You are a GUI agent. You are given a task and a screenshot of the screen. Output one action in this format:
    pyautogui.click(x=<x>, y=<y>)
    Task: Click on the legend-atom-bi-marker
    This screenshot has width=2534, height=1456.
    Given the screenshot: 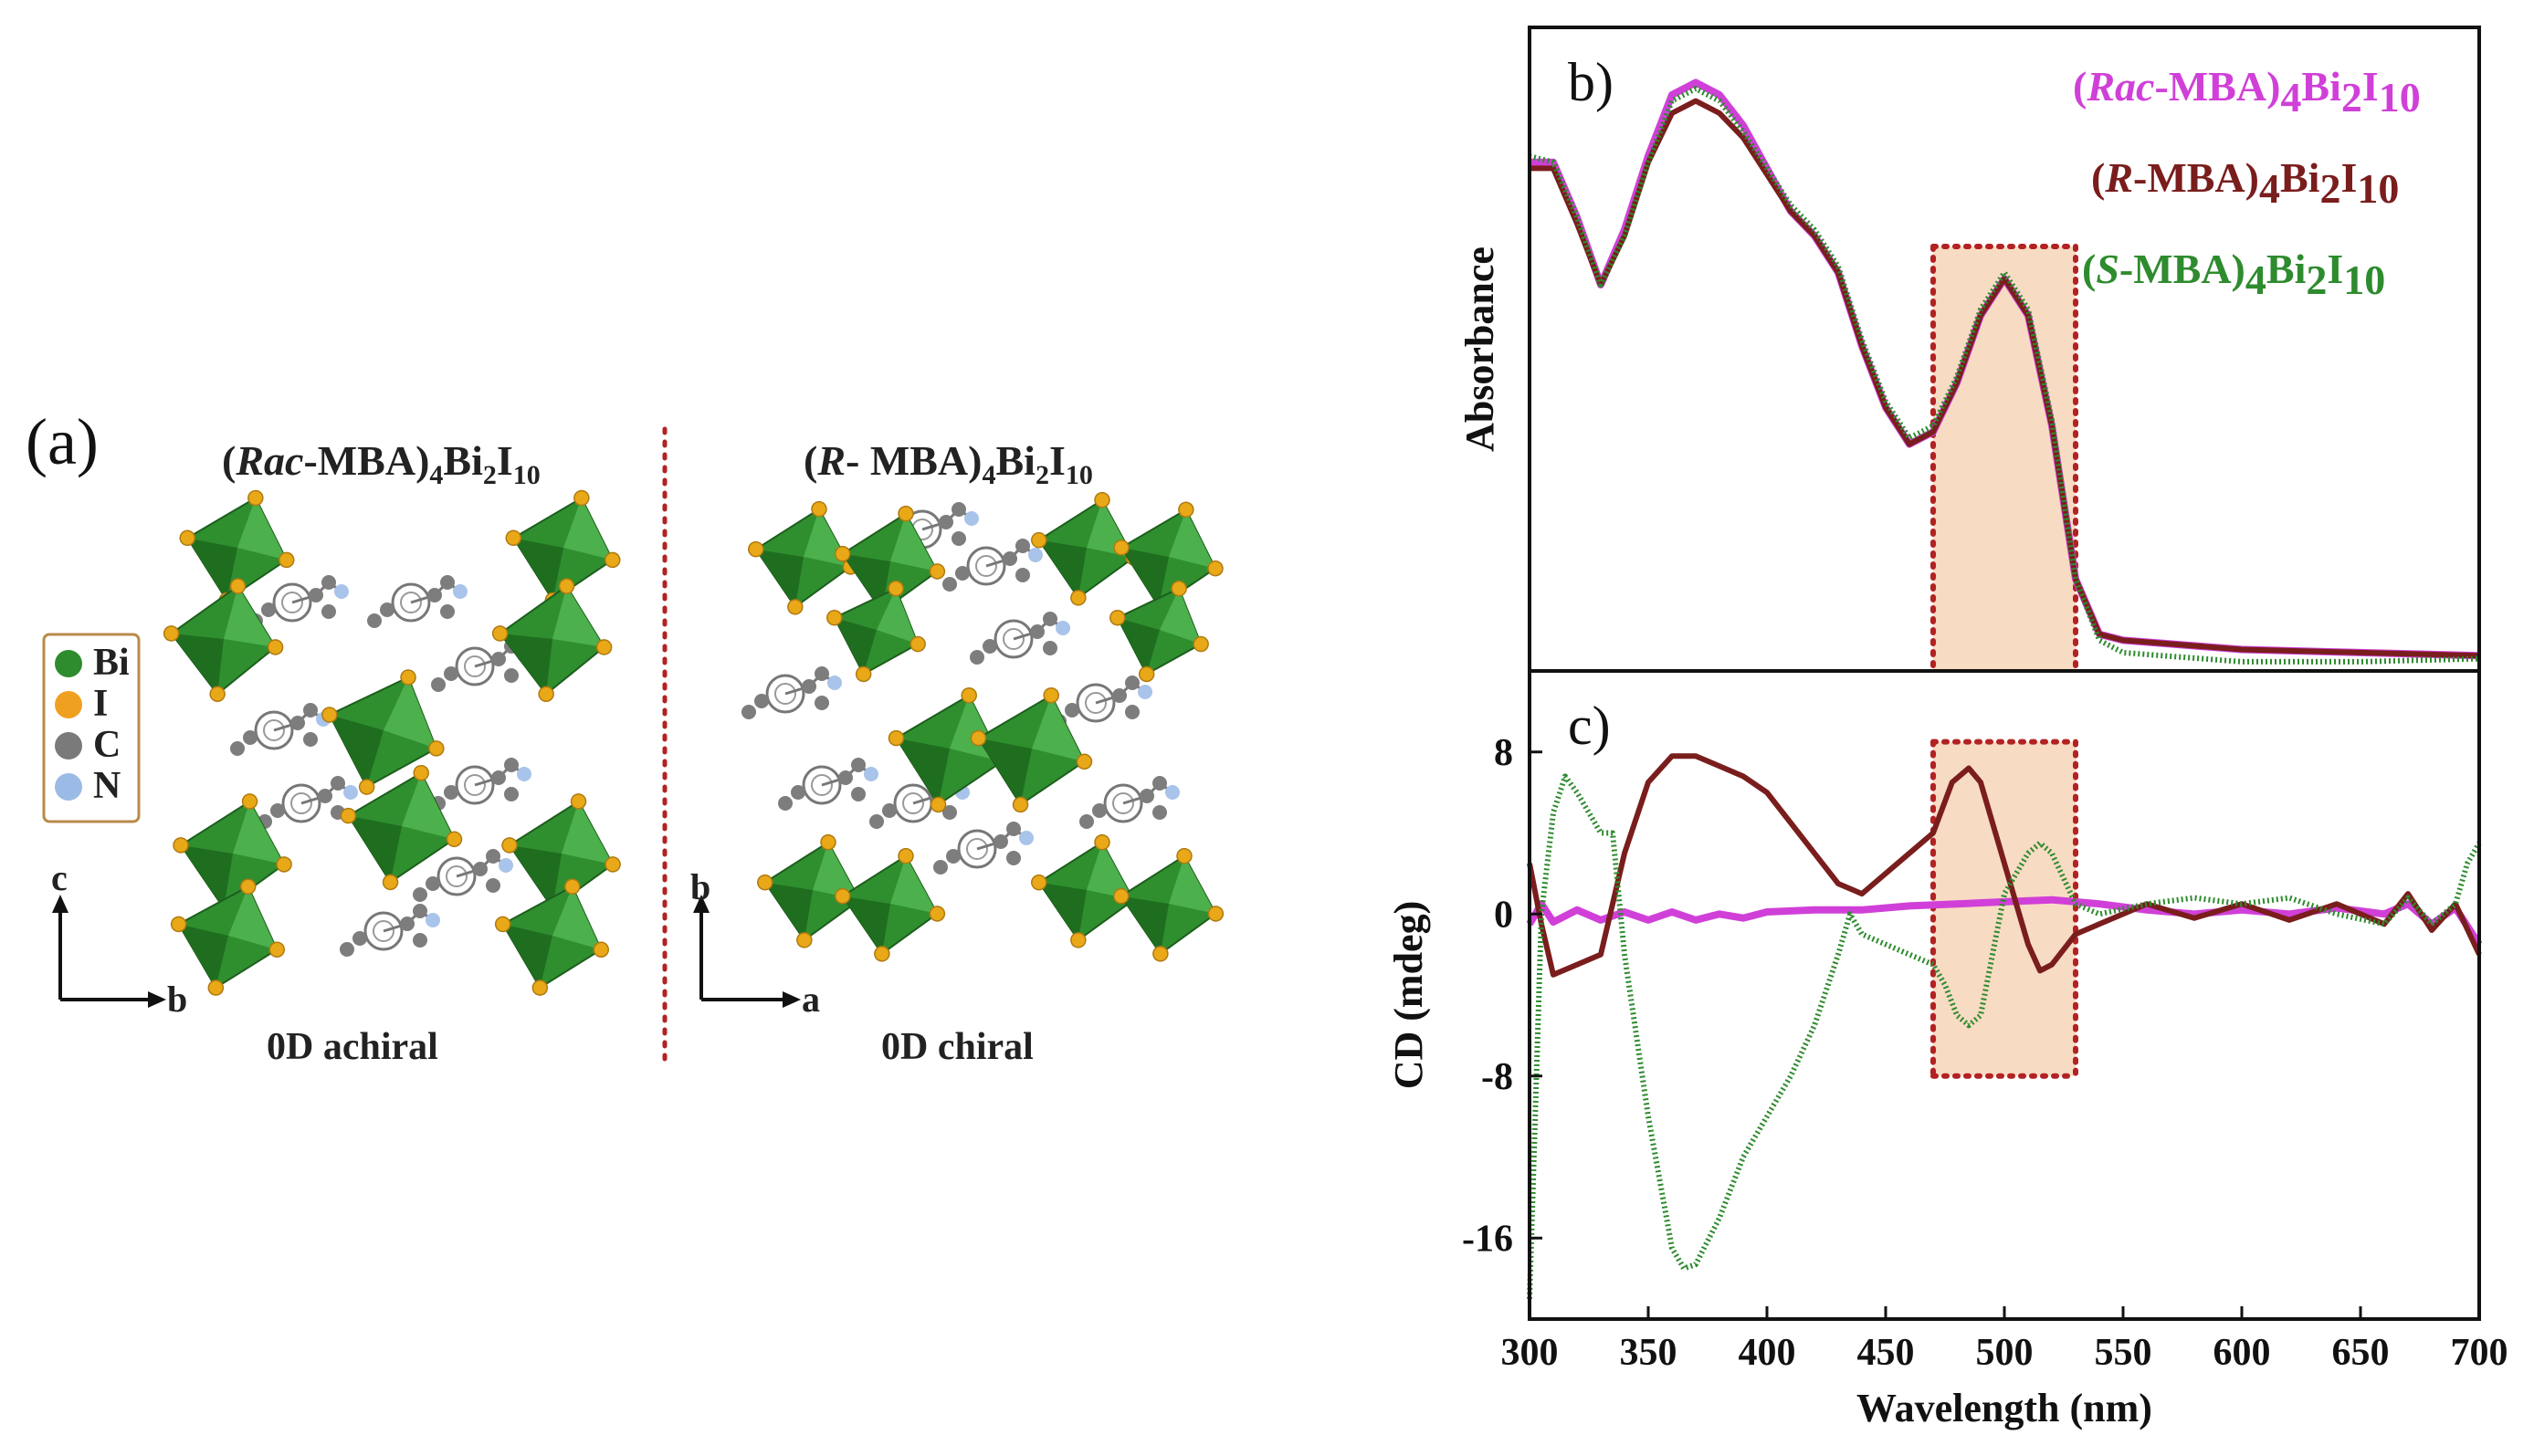 What is the action you would take?
    pyautogui.click(x=68, y=663)
    